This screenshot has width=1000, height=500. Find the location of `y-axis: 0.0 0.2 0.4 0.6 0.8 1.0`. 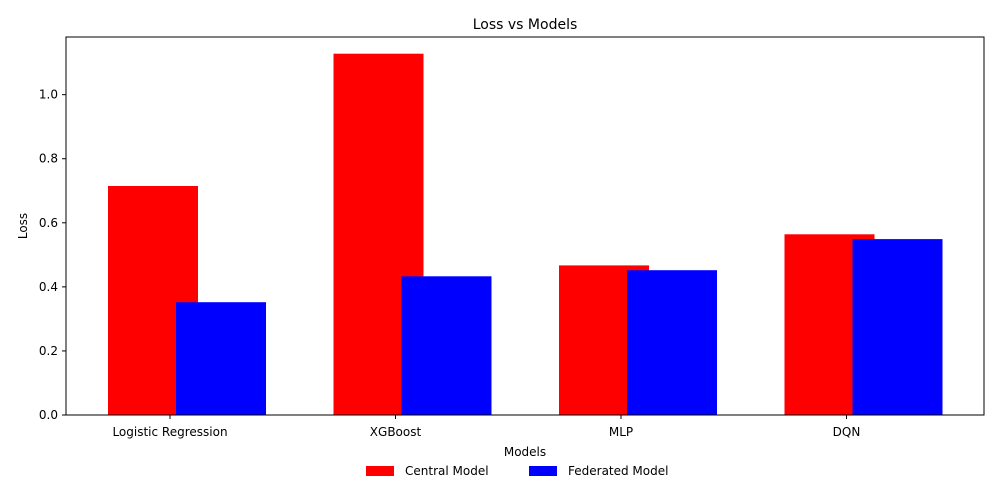

y-axis: 0.0 0.2 0.4 0.6 0.8 1.0 is located at coordinates (52, 255).